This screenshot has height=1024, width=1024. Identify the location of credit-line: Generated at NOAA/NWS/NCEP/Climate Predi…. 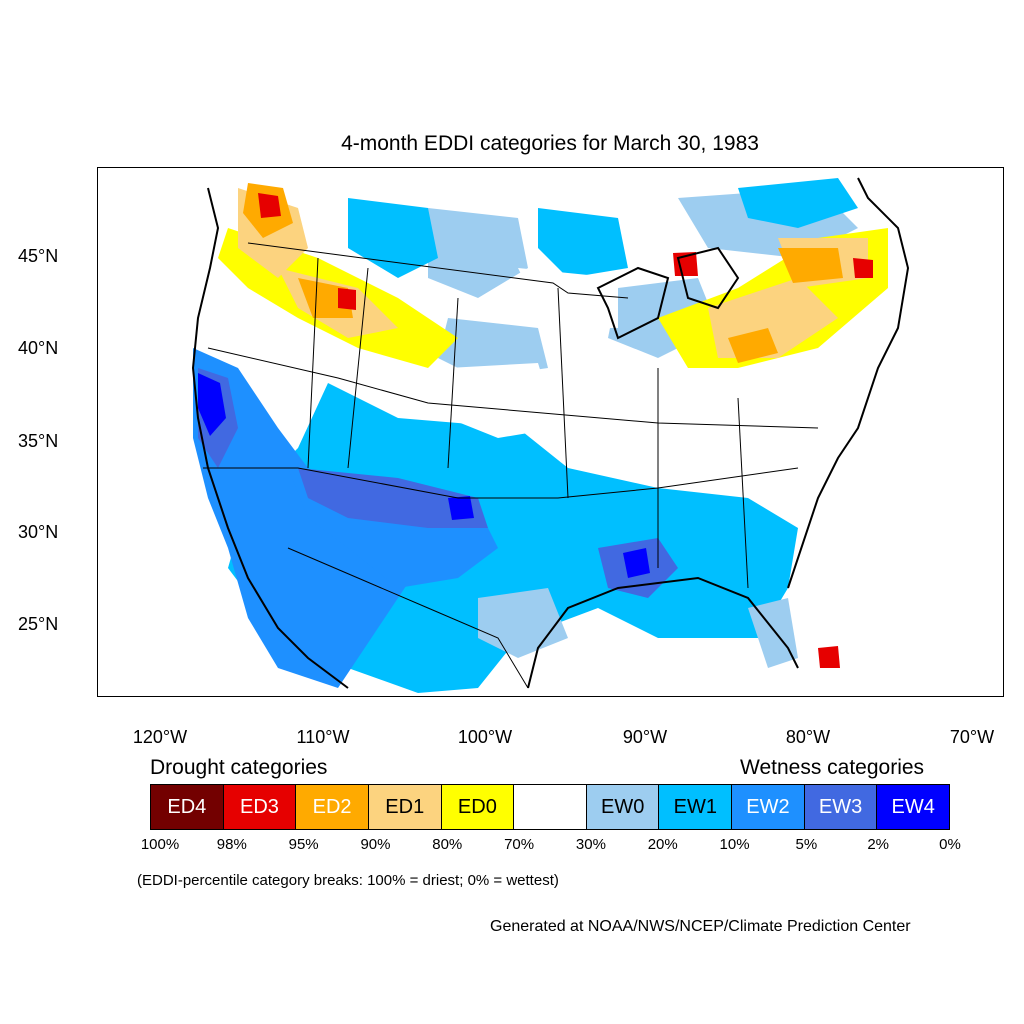
(700, 926).